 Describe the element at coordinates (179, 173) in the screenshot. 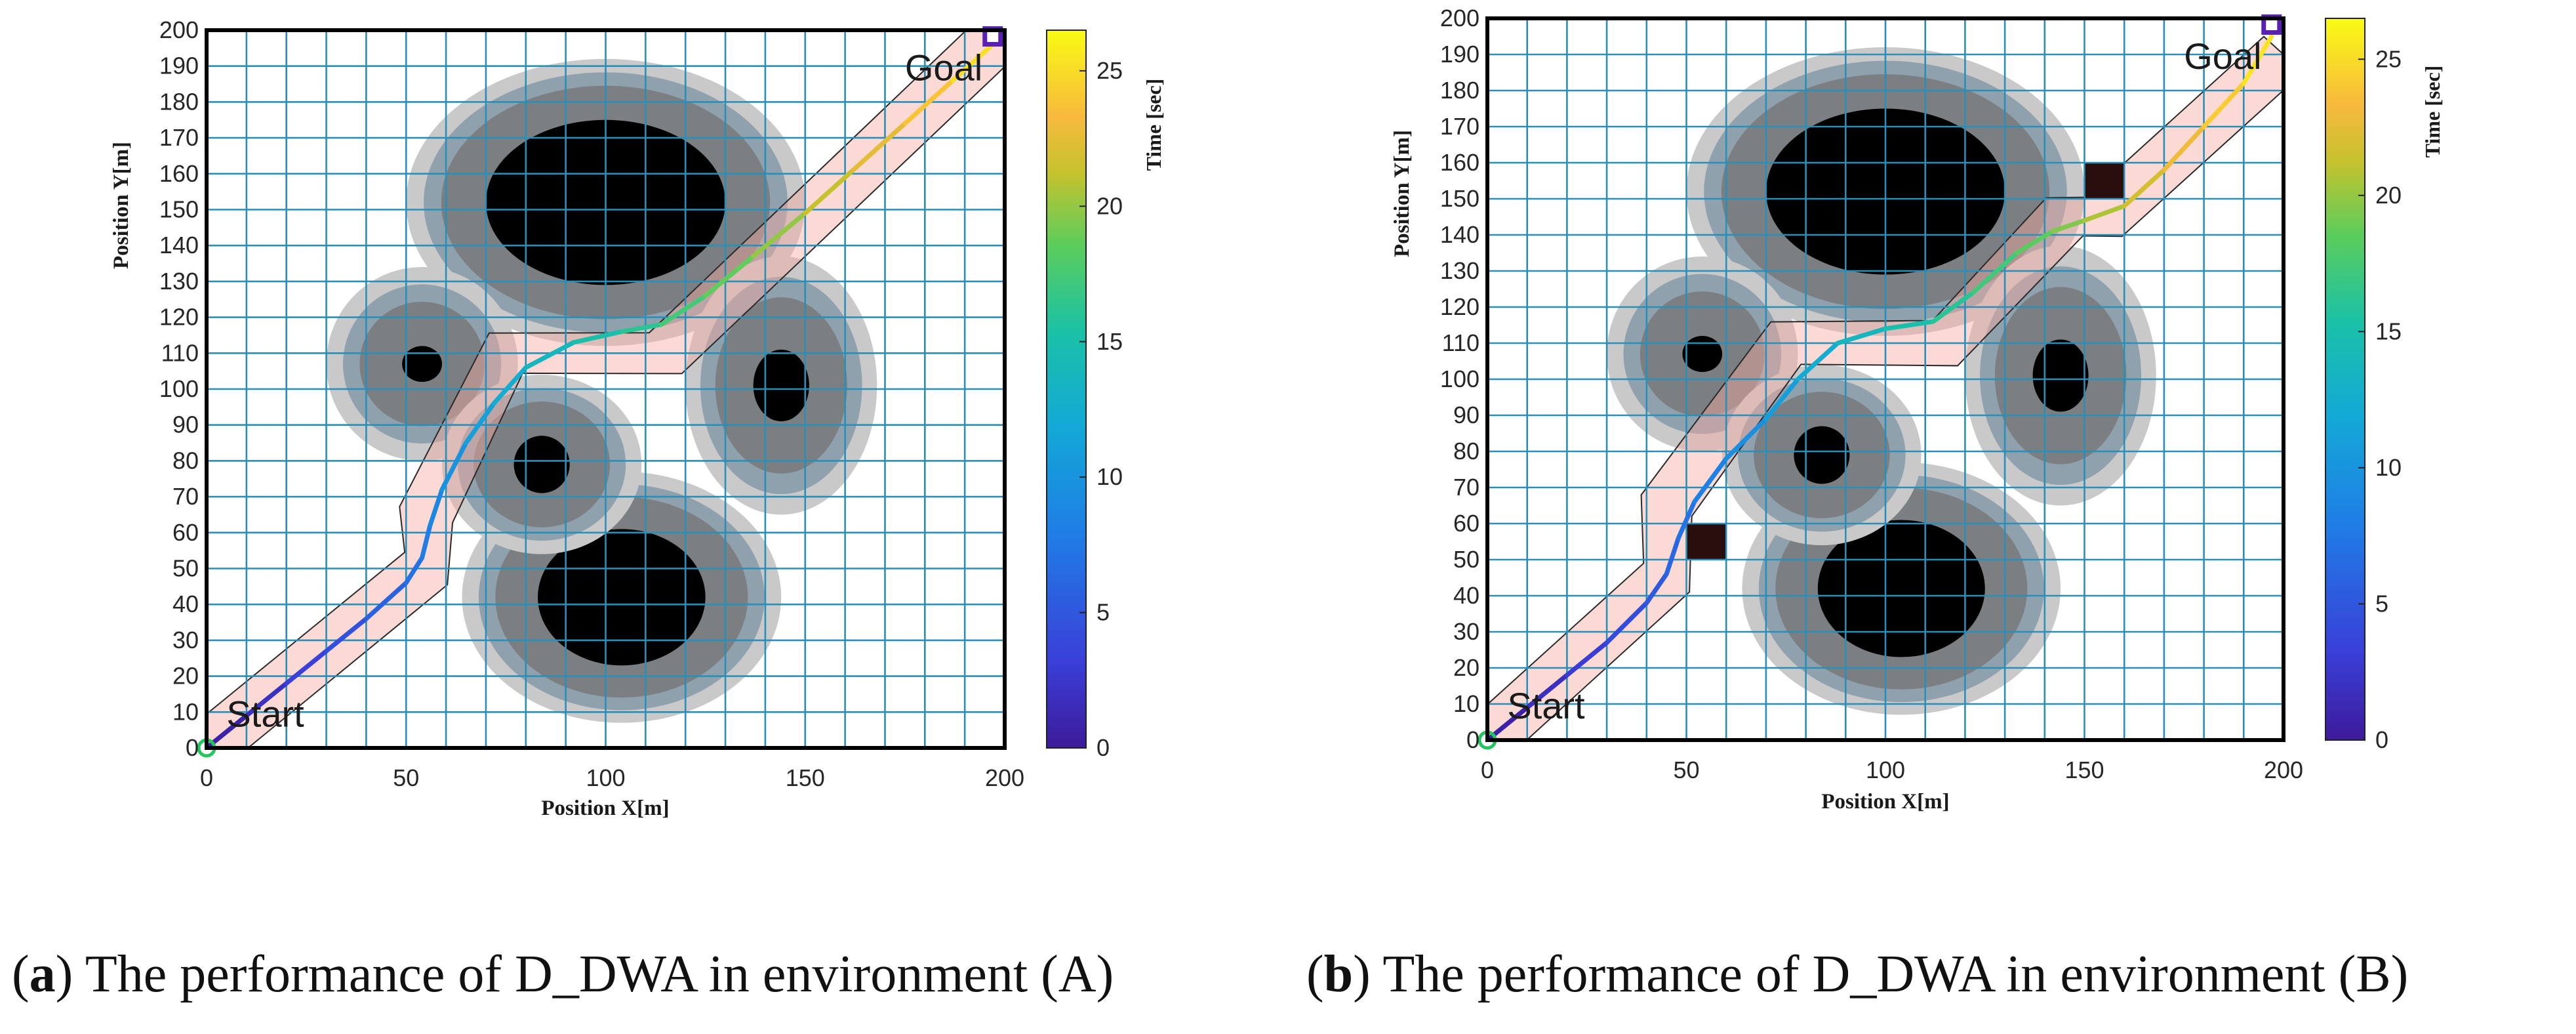

I see `y-tick-label: 160` at that location.